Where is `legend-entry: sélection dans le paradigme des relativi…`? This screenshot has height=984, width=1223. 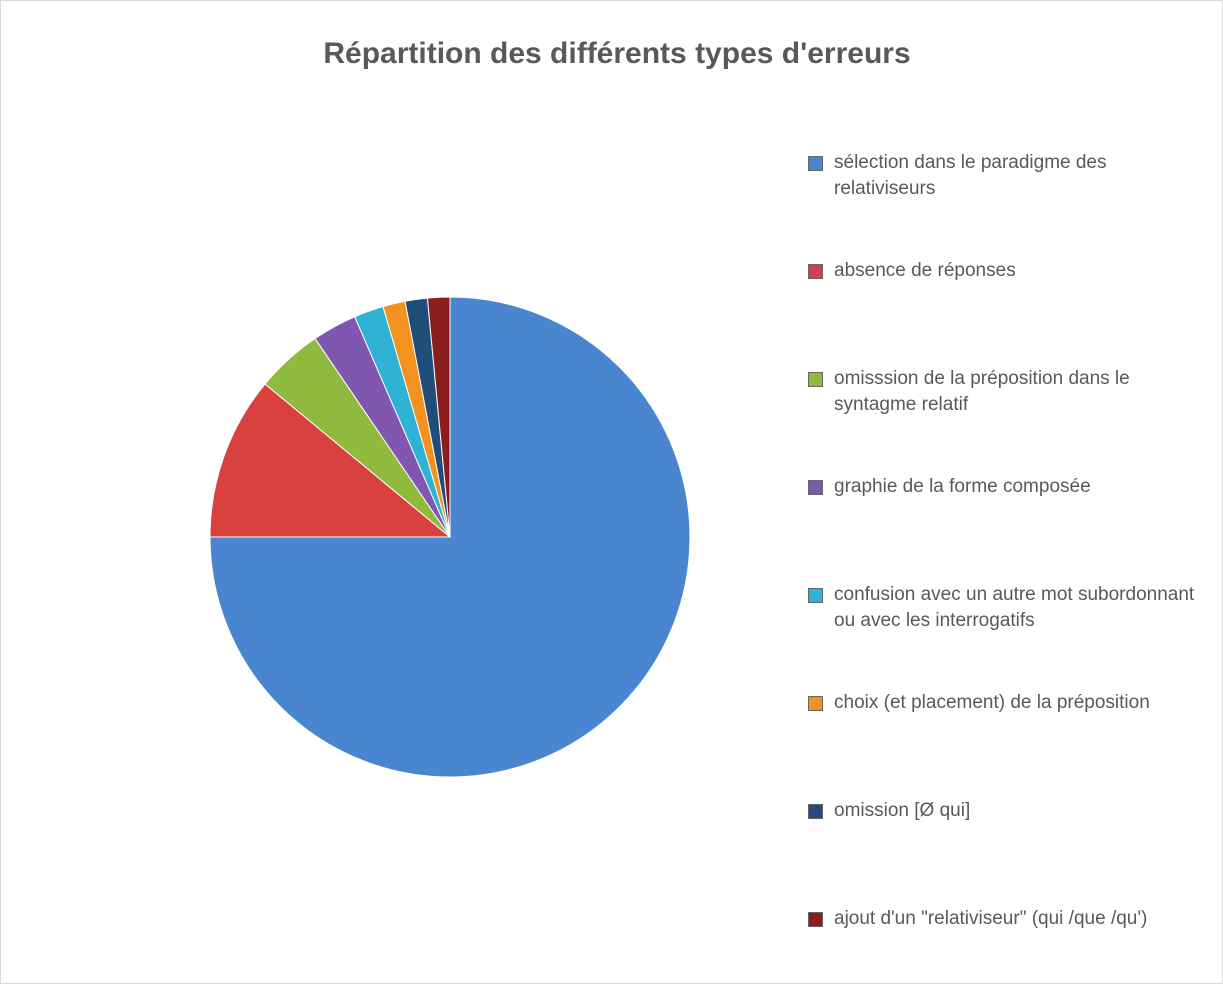 legend-entry: sélection dans le paradigme des relativi… is located at coordinates (1010, 176).